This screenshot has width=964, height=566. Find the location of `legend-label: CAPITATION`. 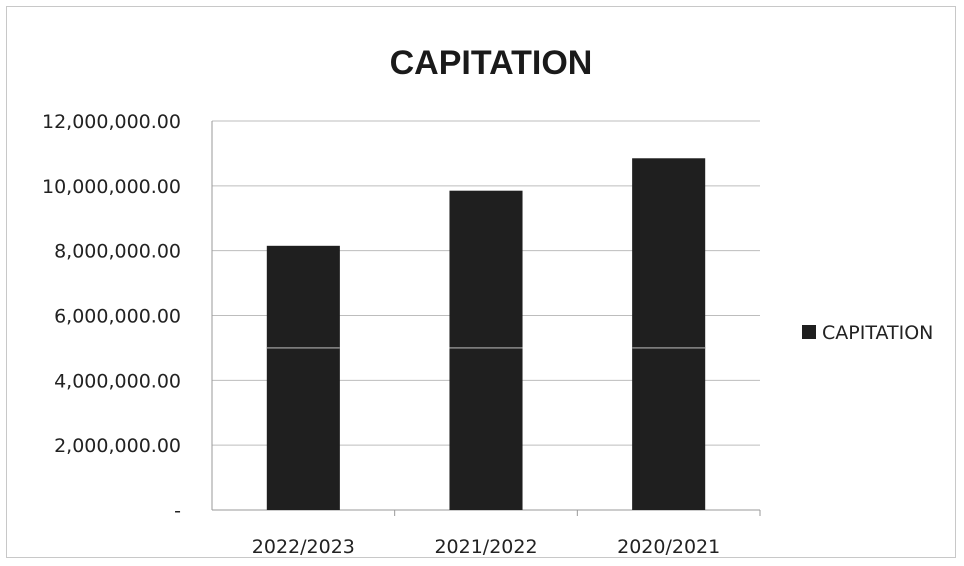

legend-label: CAPITATION is located at coordinates (877, 333).